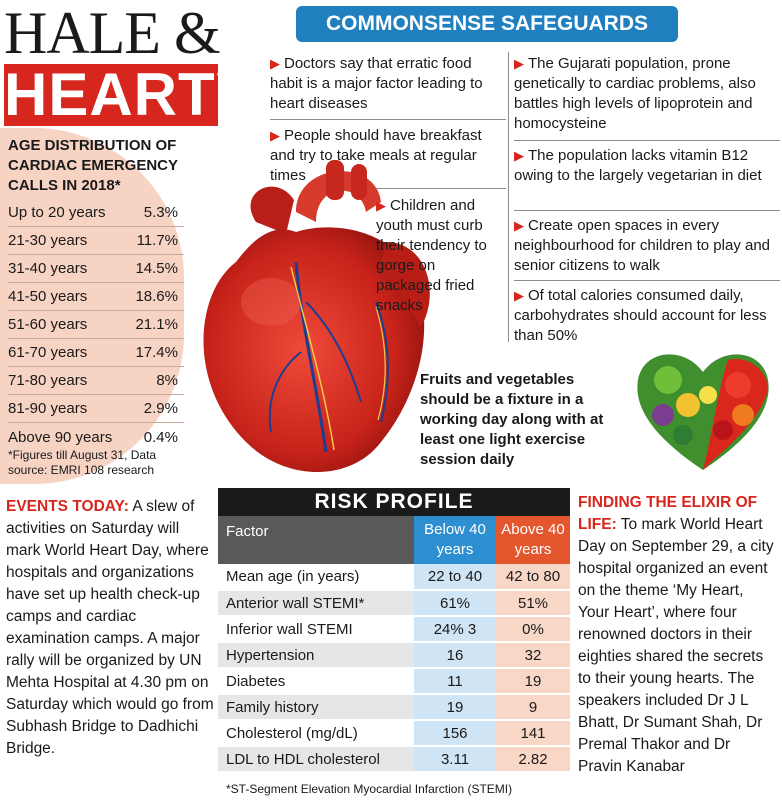 This screenshot has height=800, width=782. I want to click on age-range: Up to 20 years, so click(57, 212).